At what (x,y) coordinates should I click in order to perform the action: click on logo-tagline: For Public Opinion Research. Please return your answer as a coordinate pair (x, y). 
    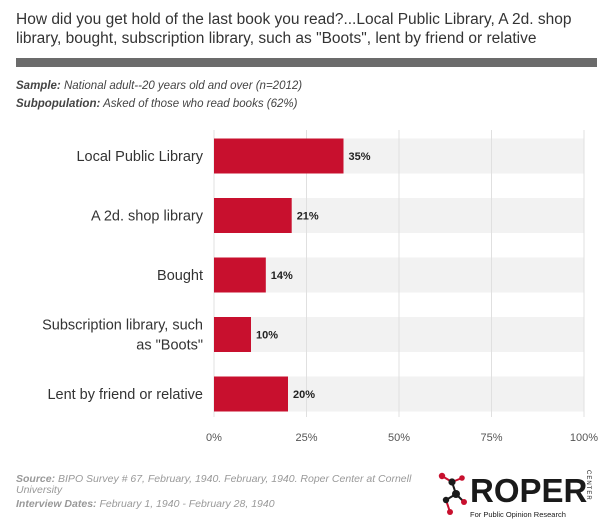
    Looking at the image, I should click on (518, 514).